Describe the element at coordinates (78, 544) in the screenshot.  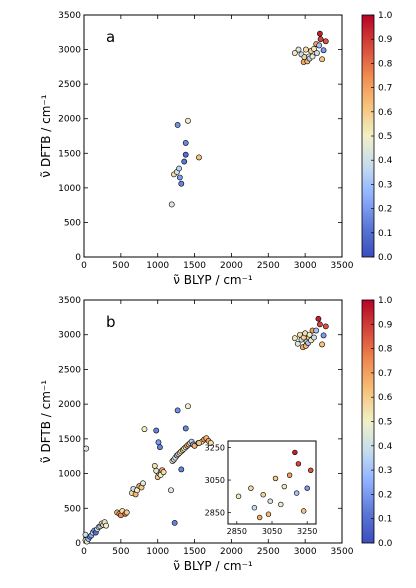
I see `y-tick-label: 0` at that location.